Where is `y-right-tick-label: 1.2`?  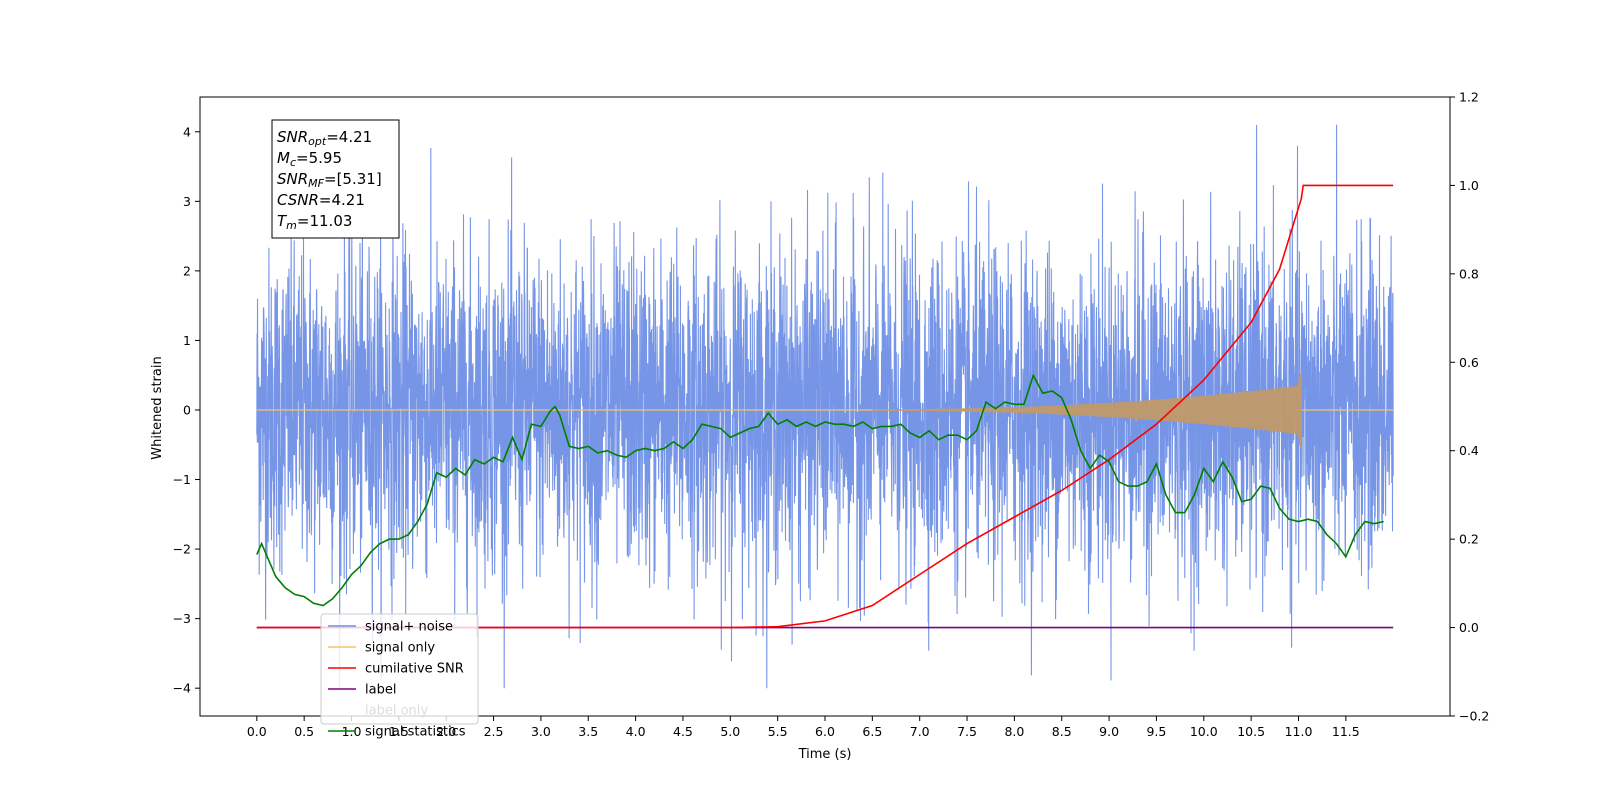 y-right-tick-label: 1.2 is located at coordinates (1469, 97).